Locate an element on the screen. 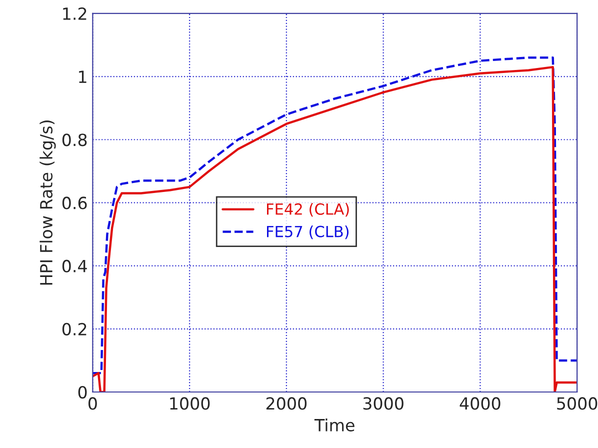  legend-label: FE57 (CLB) is located at coordinates (308, 232).